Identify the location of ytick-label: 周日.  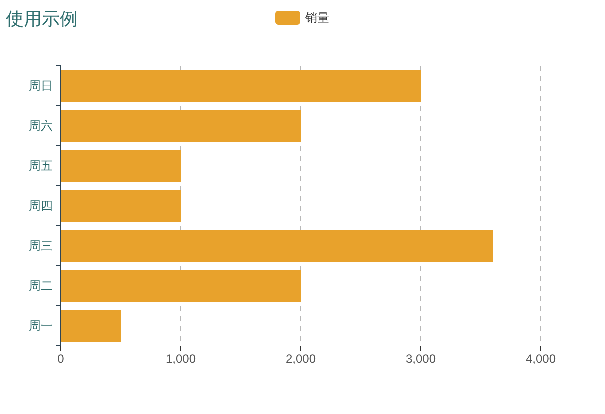
(41, 86).